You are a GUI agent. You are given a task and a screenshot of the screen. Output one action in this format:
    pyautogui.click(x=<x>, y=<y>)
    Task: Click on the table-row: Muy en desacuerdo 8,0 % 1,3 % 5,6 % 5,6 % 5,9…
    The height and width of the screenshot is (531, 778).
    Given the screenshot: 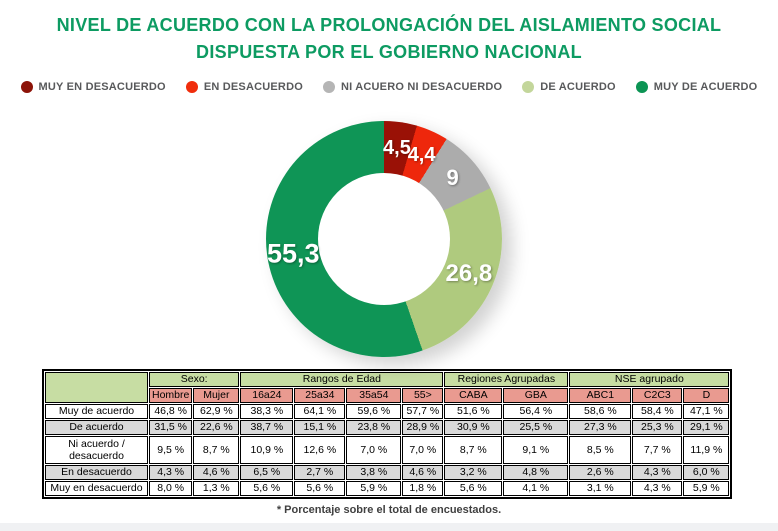 What is the action you would take?
    pyautogui.click(x=387, y=488)
    